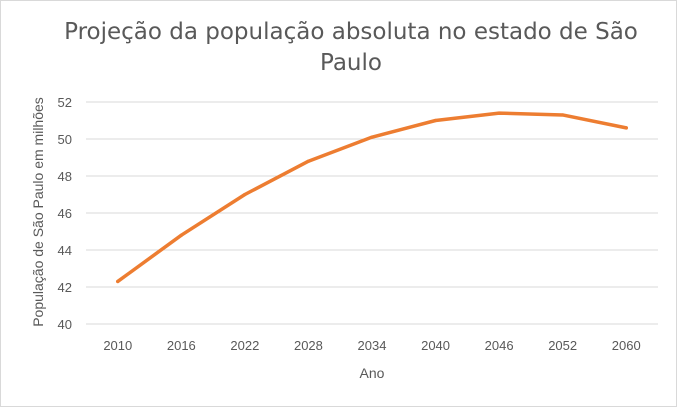 This screenshot has width=677, height=408. I want to click on y-tick-labels: 40 42 44 46 48 50 52, so click(65, 213).